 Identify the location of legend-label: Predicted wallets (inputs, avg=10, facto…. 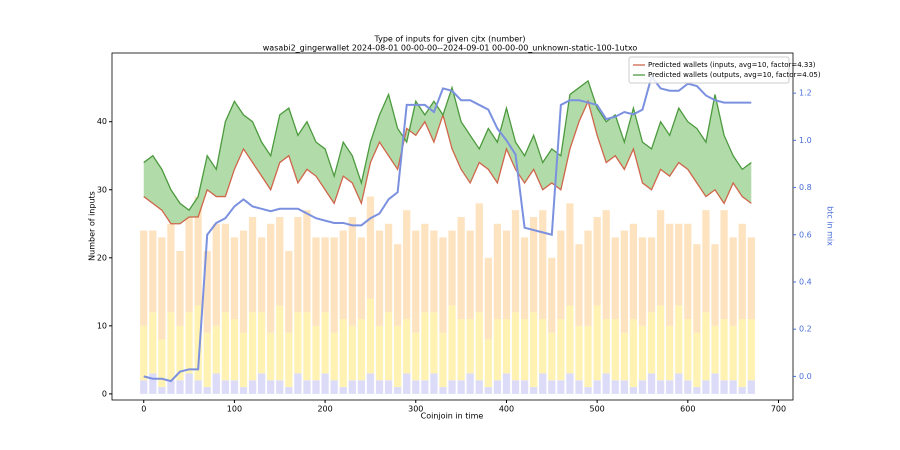
(732, 65).